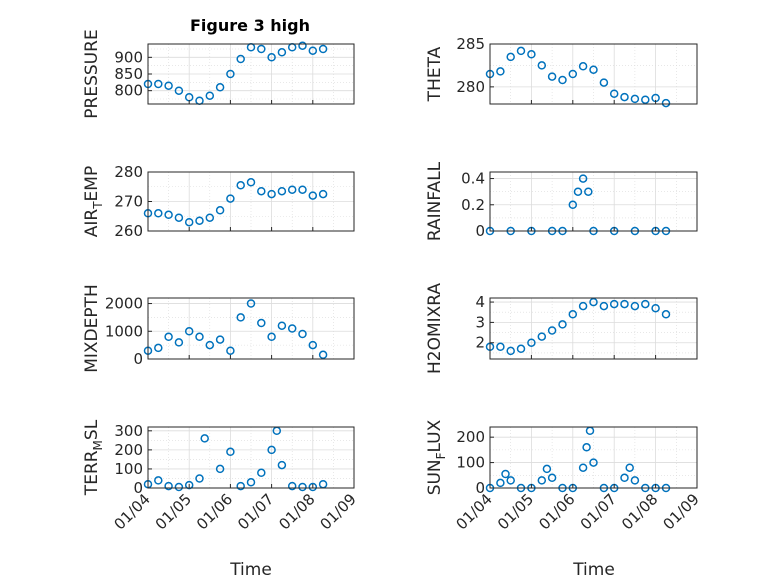 The width and height of the screenshot is (778, 583). I want to click on x-tick-label: 01/07, so click(255, 511).